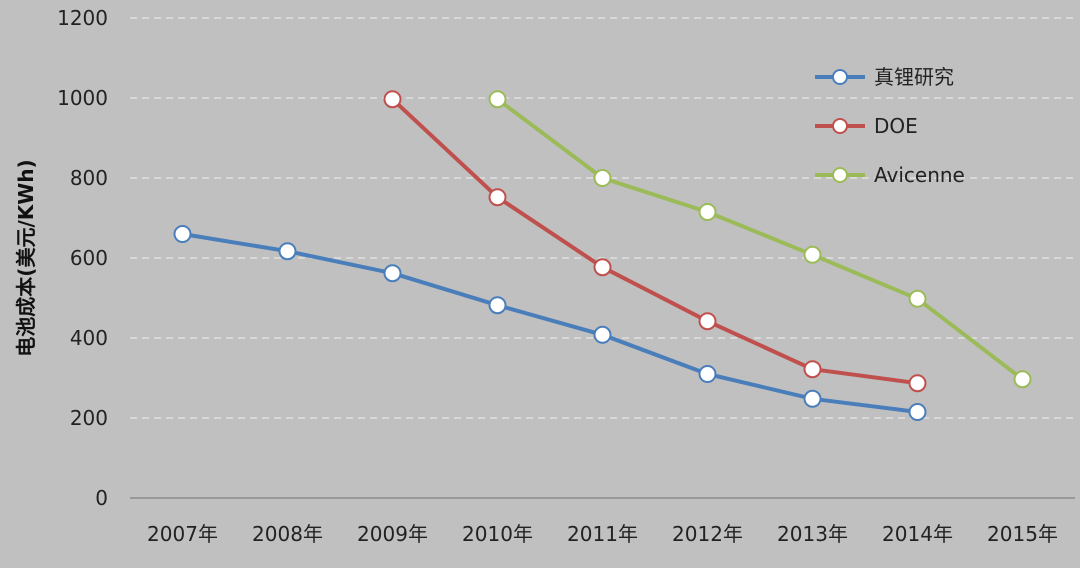 This screenshot has height=568, width=1080. Describe the element at coordinates (707, 534) in the screenshot. I see `x-tick-label: 2012年` at that location.